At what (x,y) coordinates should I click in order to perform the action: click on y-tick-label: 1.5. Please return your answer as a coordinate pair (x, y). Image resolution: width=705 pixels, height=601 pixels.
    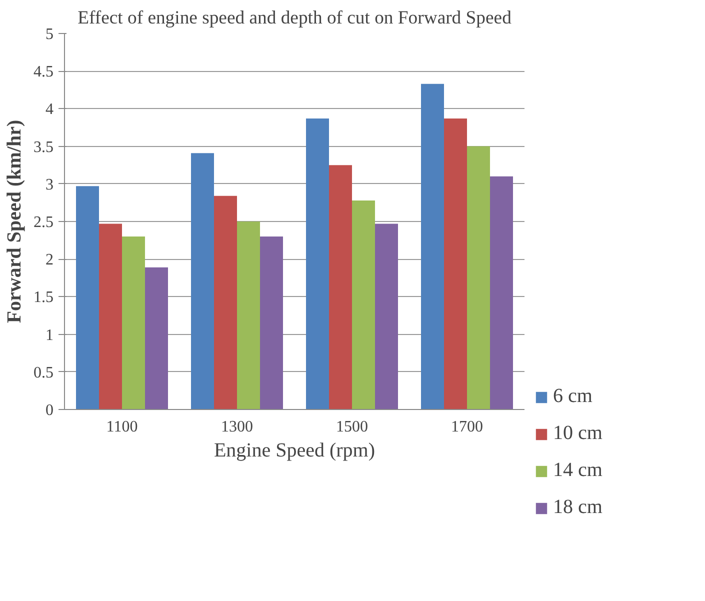
    Looking at the image, I should click on (44, 297).